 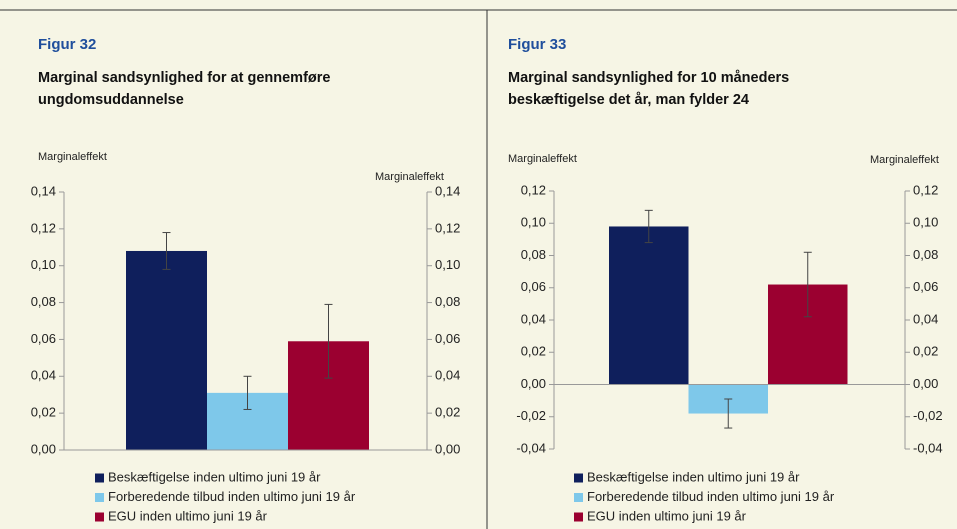 I want to click on y2-tick-label: 0,14, so click(x=447, y=190).